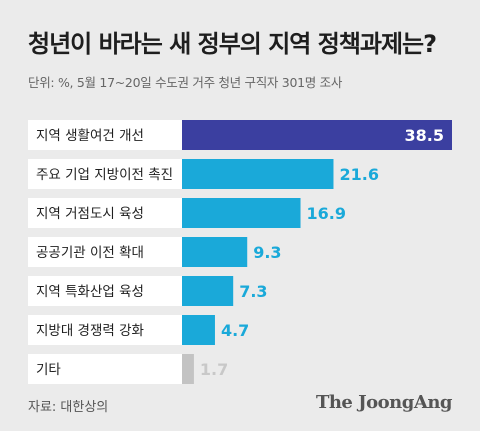  Describe the element at coordinates (232, 44) in the screenshot. I see `chart-title: 청년이 바라는 새 정부의 지역 정책과제는?` at that location.